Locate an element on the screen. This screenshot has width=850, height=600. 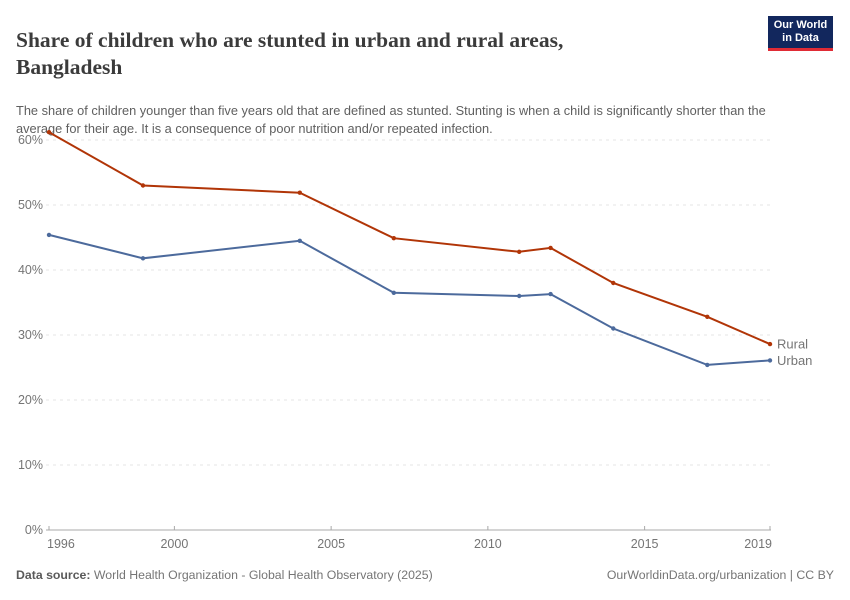
x-axis-tick-label: 2015 is located at coordinates (645, 544).